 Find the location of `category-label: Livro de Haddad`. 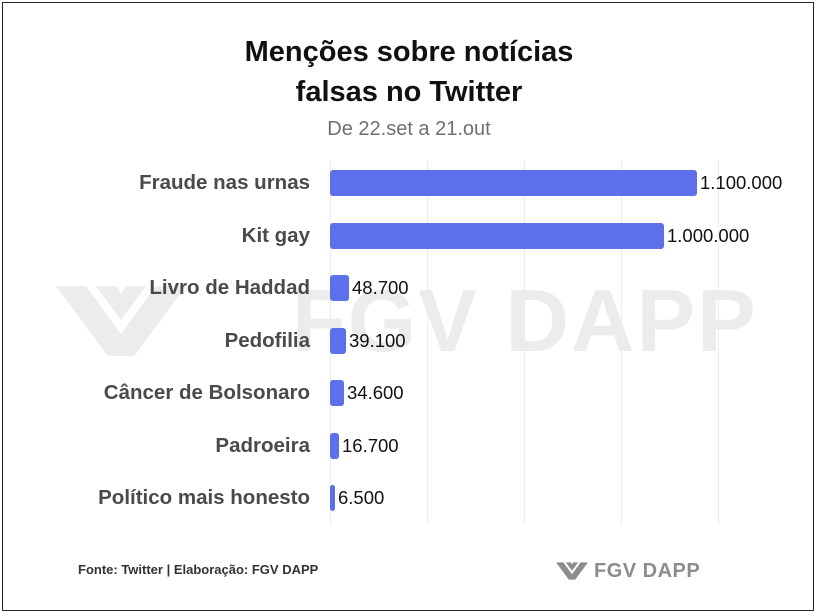

category-label: Livro de Haddad is located at coordinates (229, 287).